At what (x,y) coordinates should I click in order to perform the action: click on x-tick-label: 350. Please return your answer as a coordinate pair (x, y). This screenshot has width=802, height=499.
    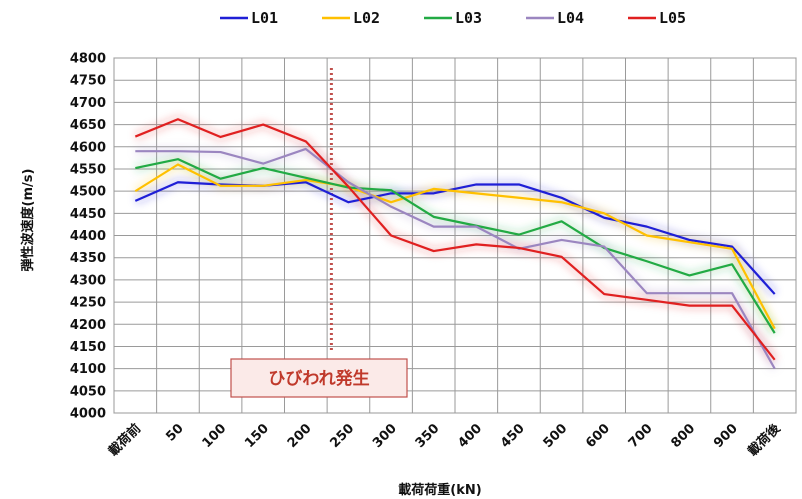
    Looking at the image, I should click on (428, 436).